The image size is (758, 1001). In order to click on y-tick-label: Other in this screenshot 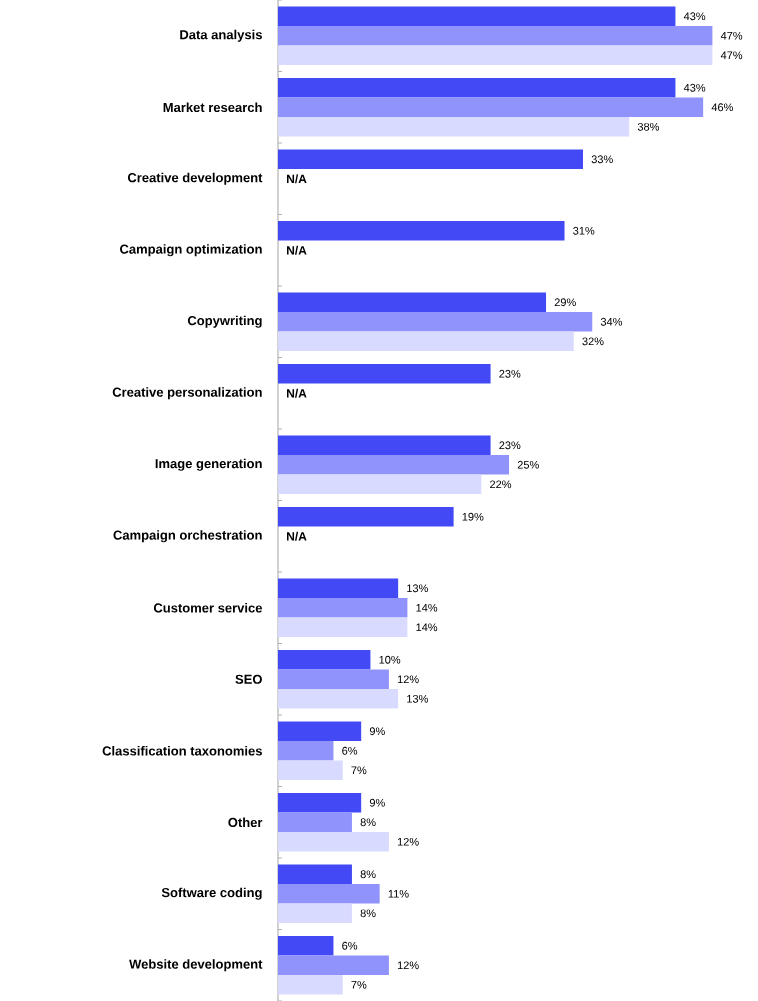, I will do `click(245, 822)`.